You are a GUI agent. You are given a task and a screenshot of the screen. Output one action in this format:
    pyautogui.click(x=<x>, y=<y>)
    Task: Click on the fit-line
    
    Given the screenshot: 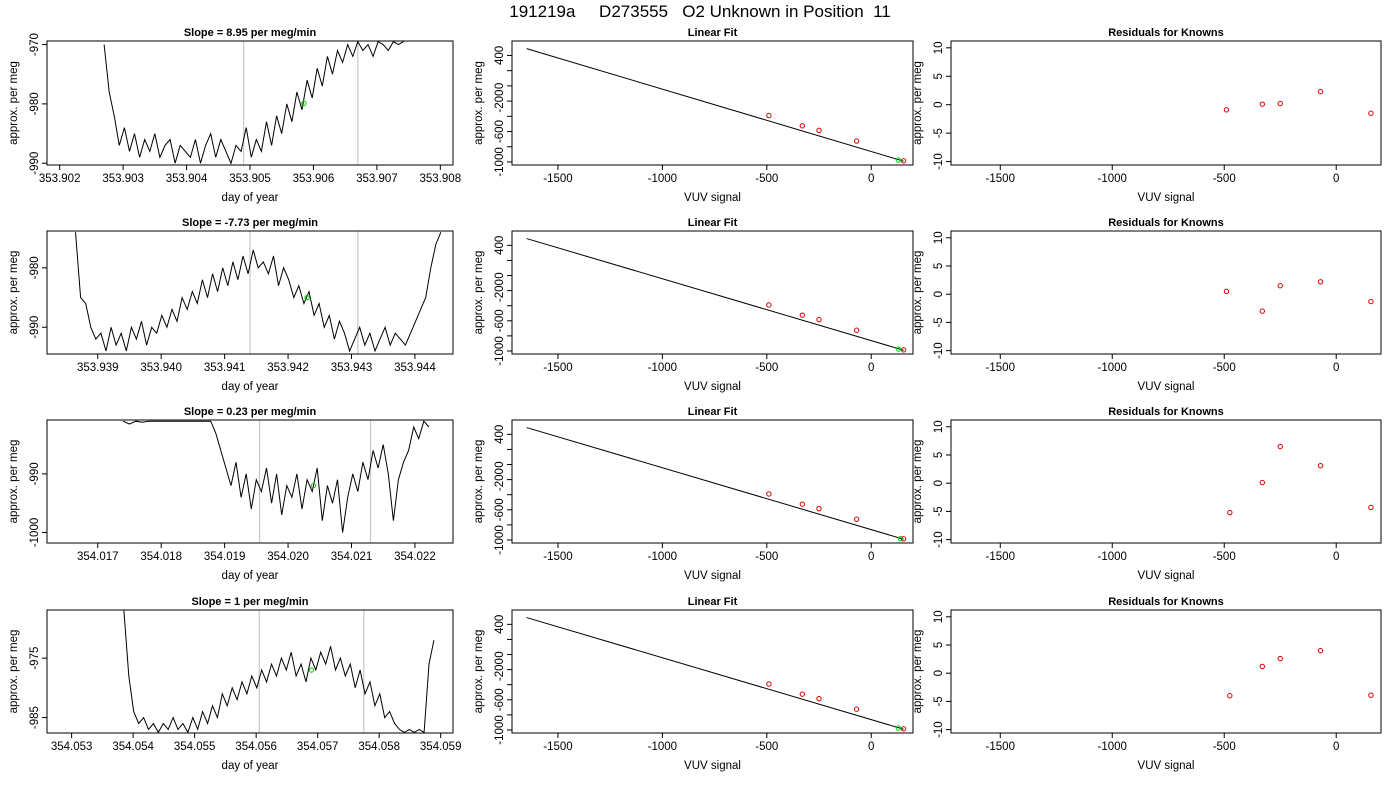 What is the action you would take?
    pyautogui.click(x=715, y=294)
    